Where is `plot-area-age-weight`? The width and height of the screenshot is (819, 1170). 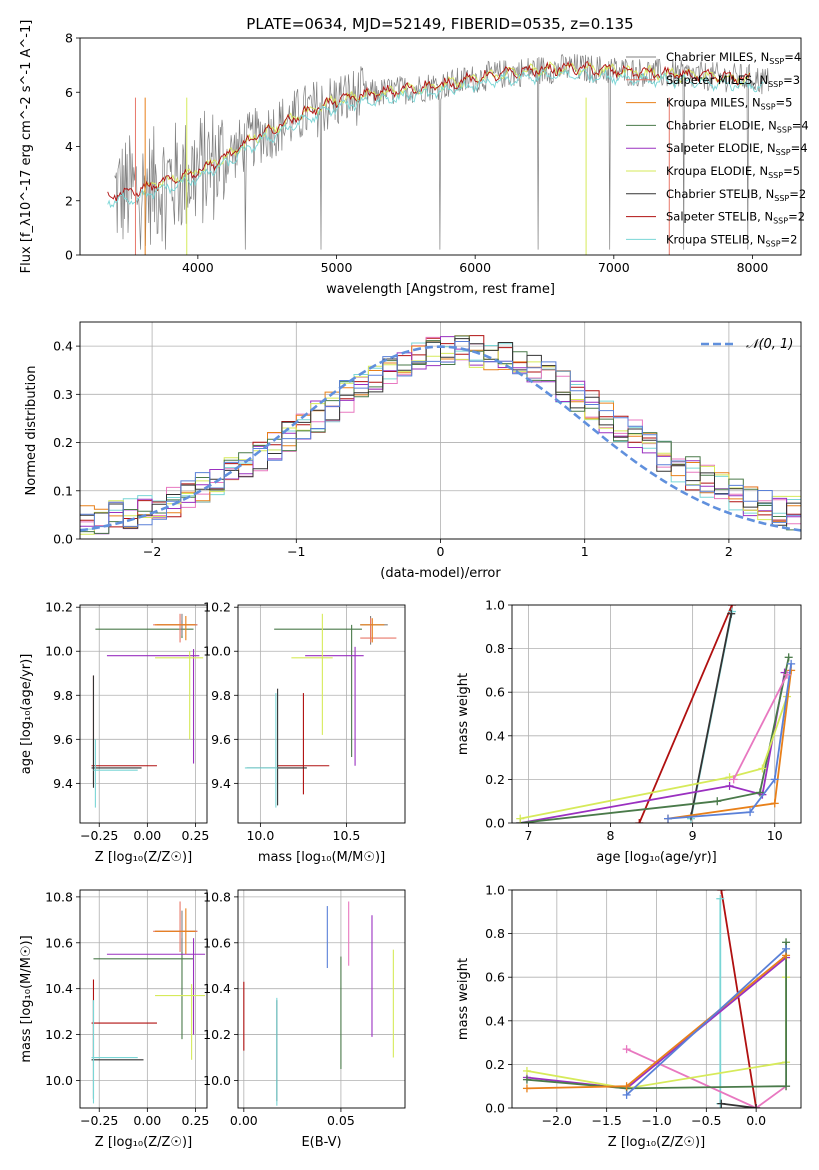 plot-area-age-weight is located at coordinates (656, 714).